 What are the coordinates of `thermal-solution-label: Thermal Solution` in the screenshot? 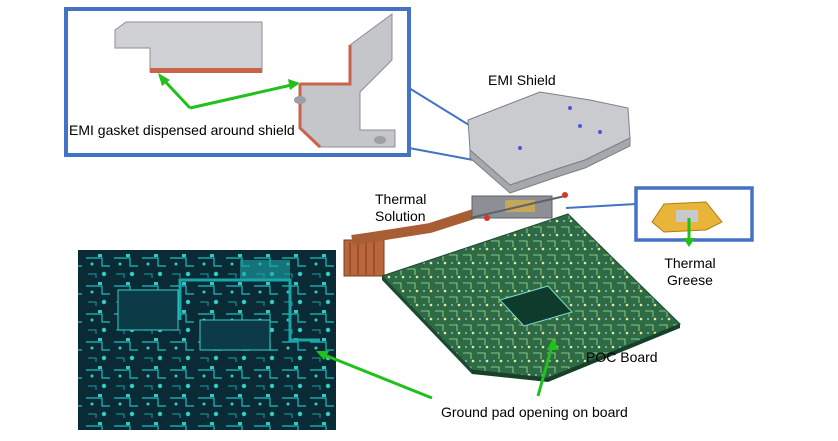 It's located at (400, 208).